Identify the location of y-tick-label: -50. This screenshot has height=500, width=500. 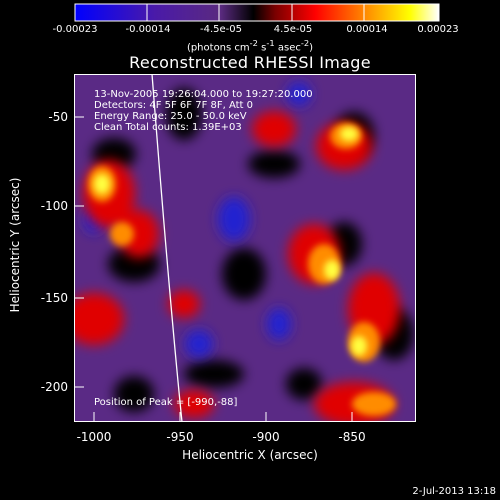
(58, 117).